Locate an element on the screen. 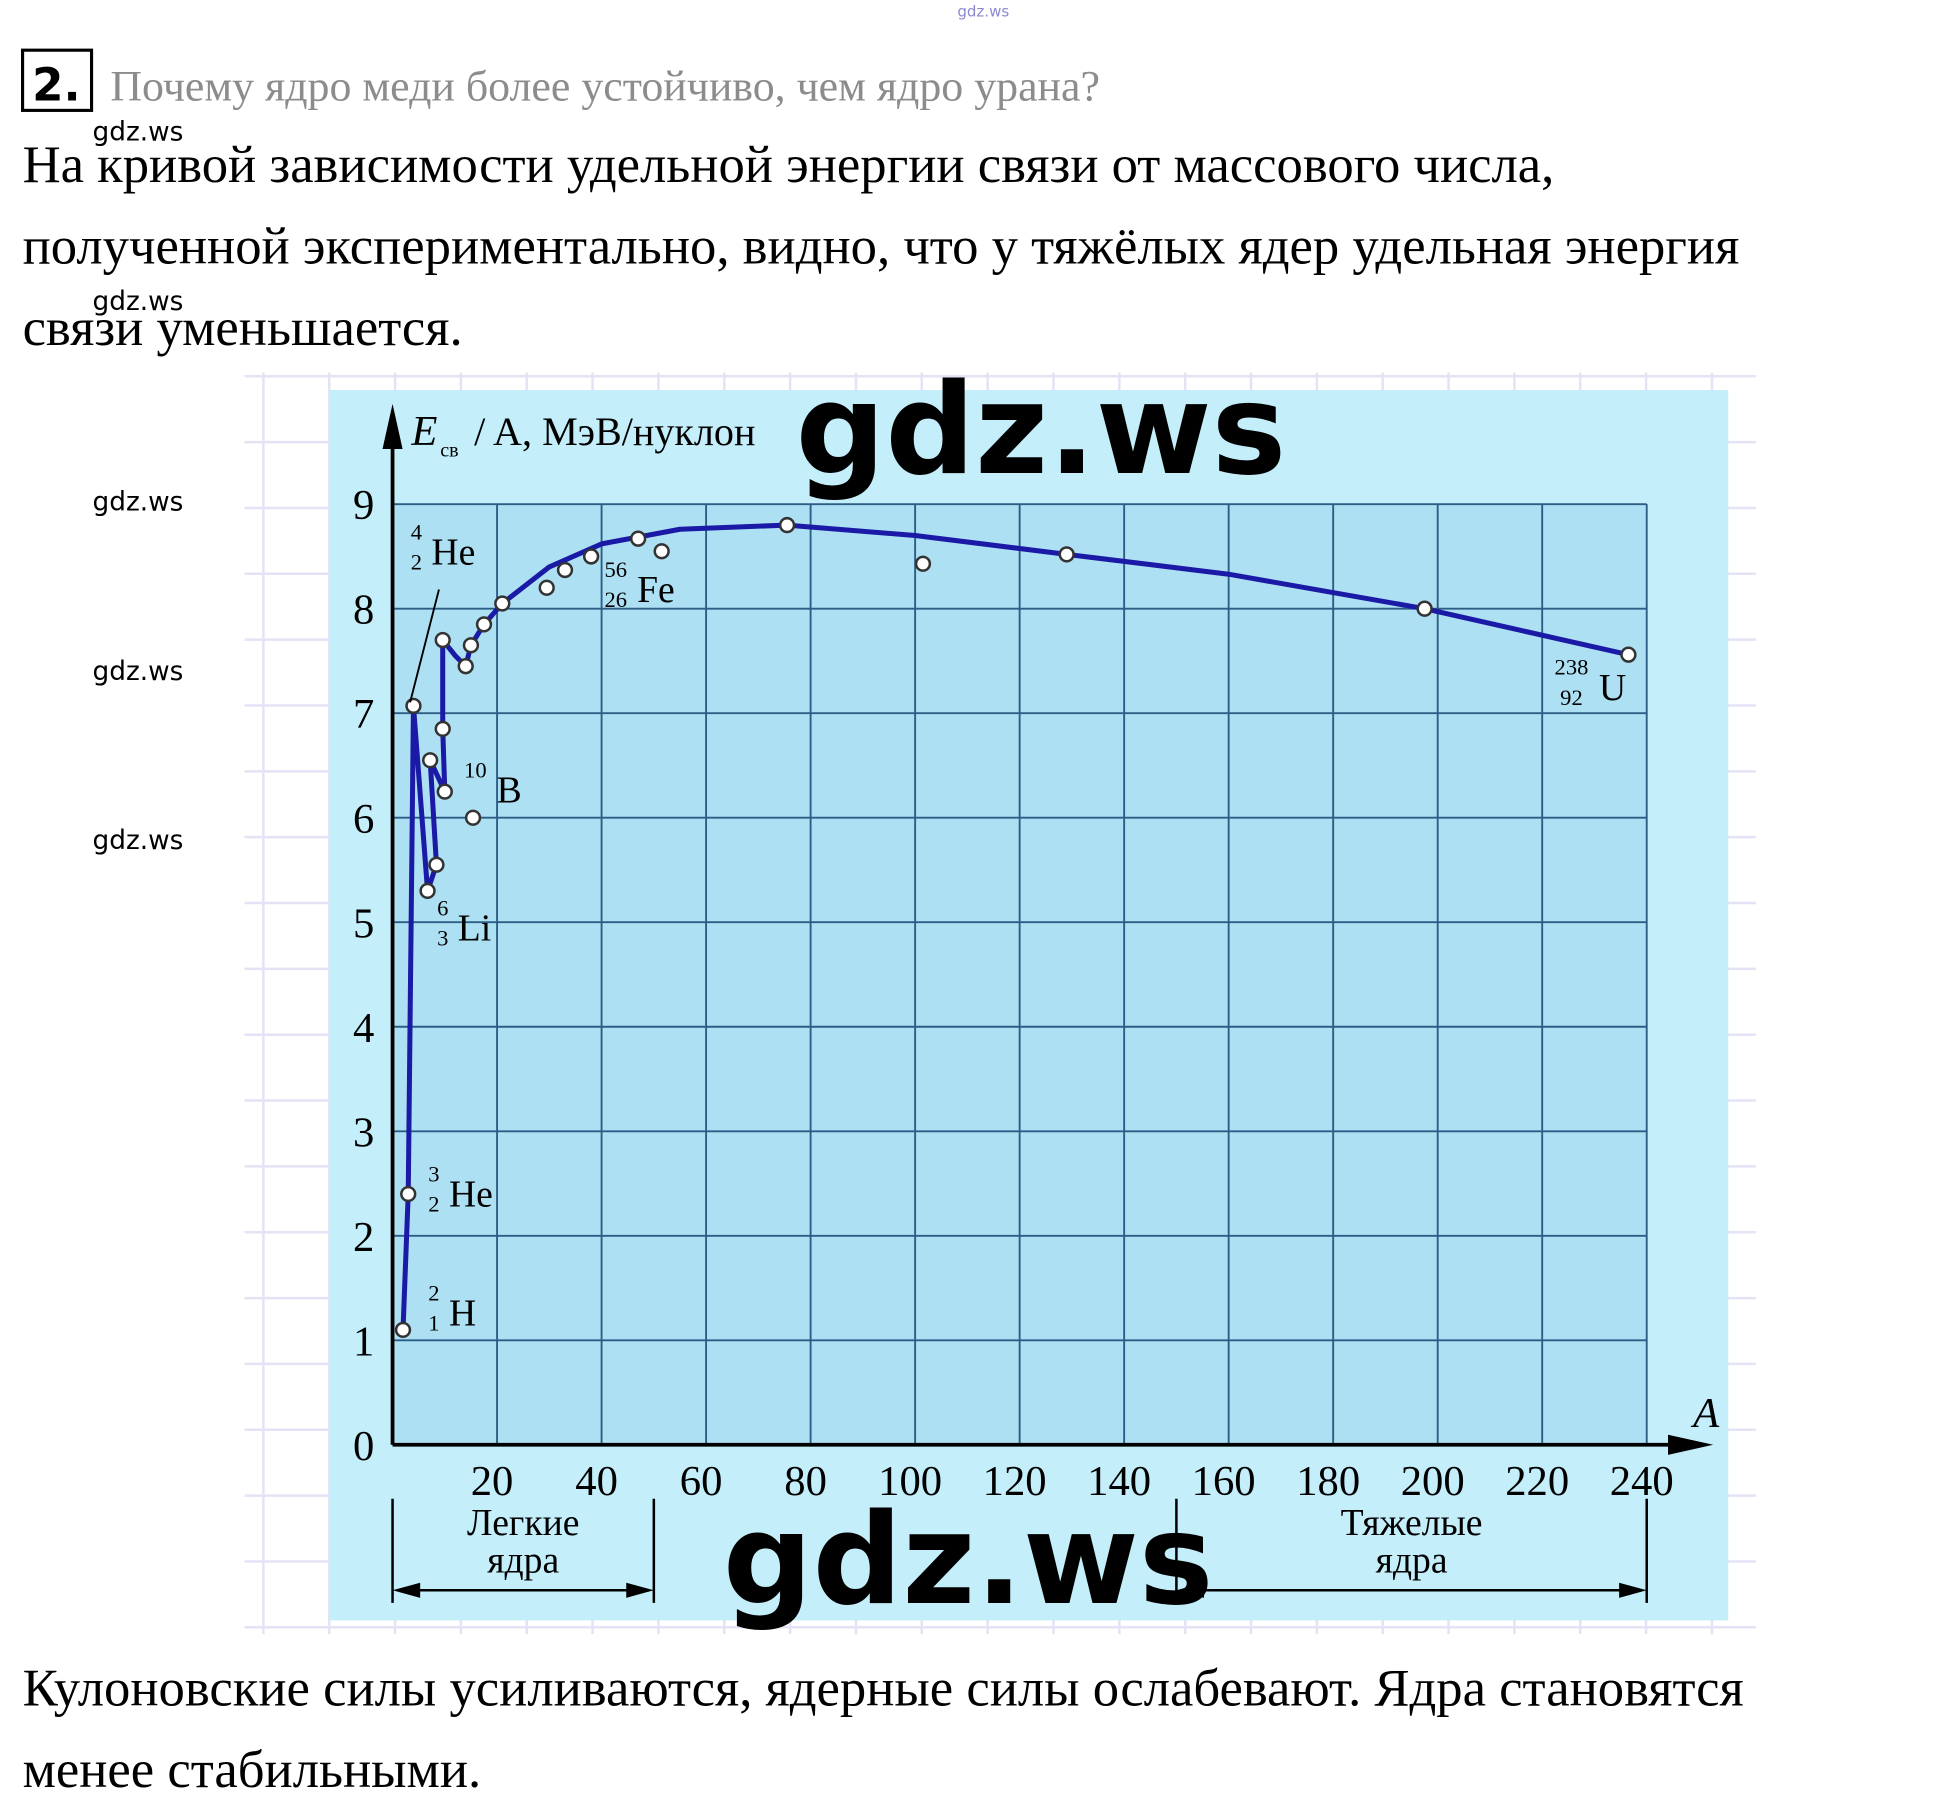 This screenshot has height=1801, width=1959. x-tick-label: 160 is located at coordinates (1224, 1481).